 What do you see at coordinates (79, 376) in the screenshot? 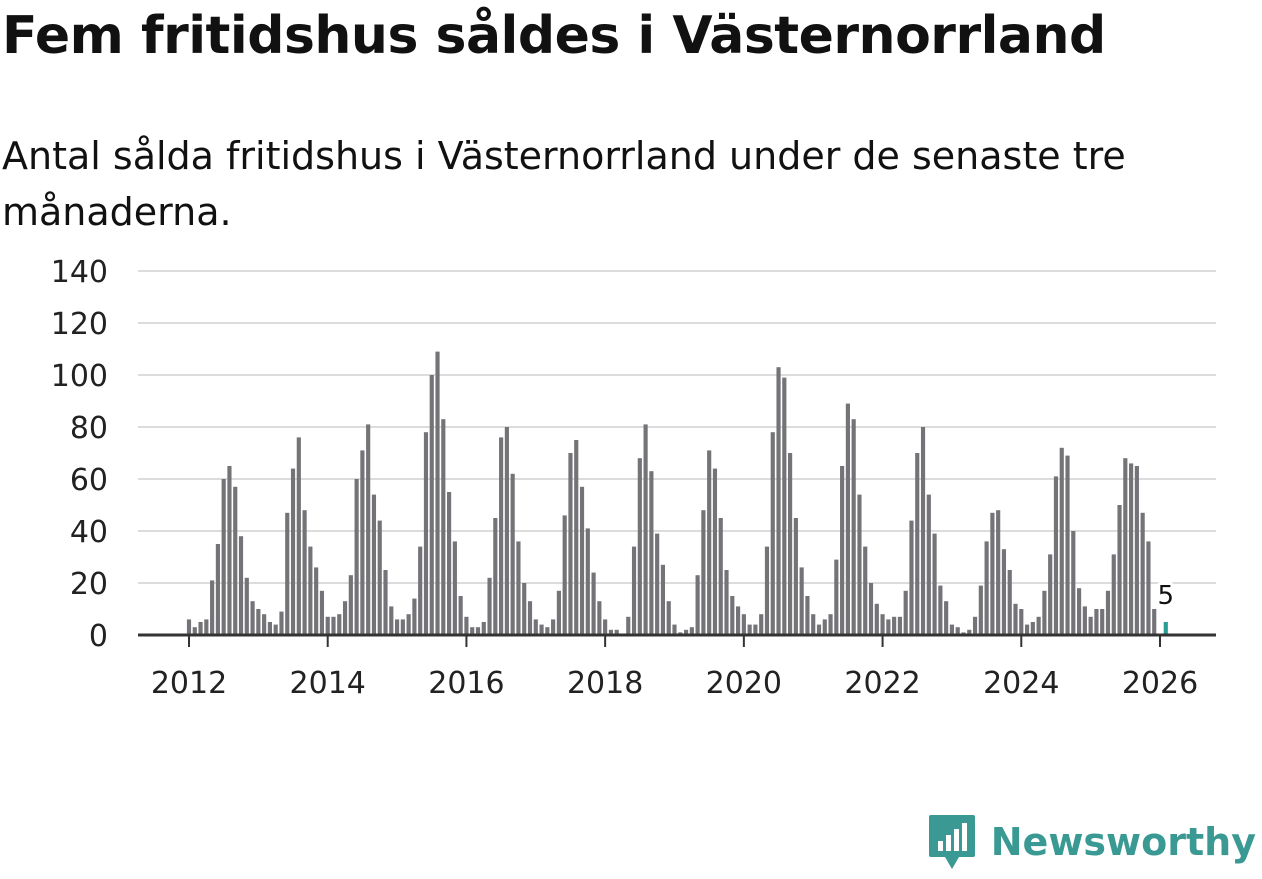
I see `y-tick-label: 100` at bounding box center [79, 376].